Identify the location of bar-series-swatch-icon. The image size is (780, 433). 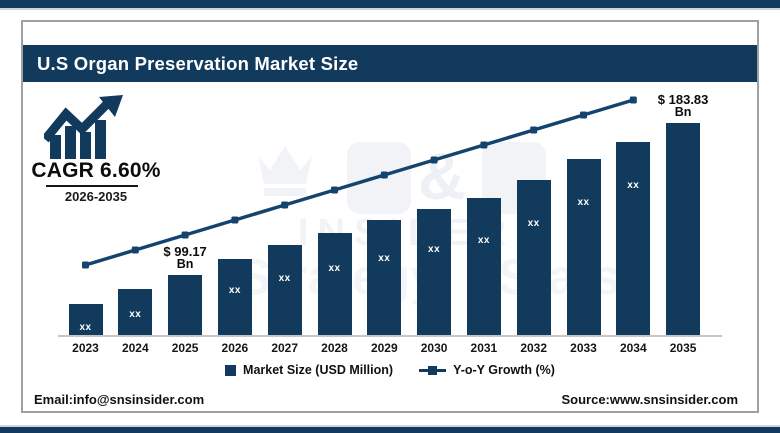
(231, 370).